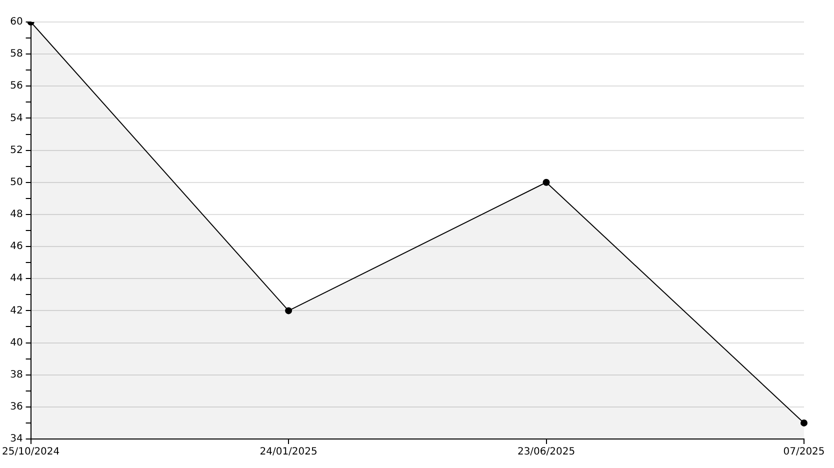  What do you see at coordinates (16, 310) in the screenshot?
I see `y-tick-label: 42` at bounding box center [16, 310].